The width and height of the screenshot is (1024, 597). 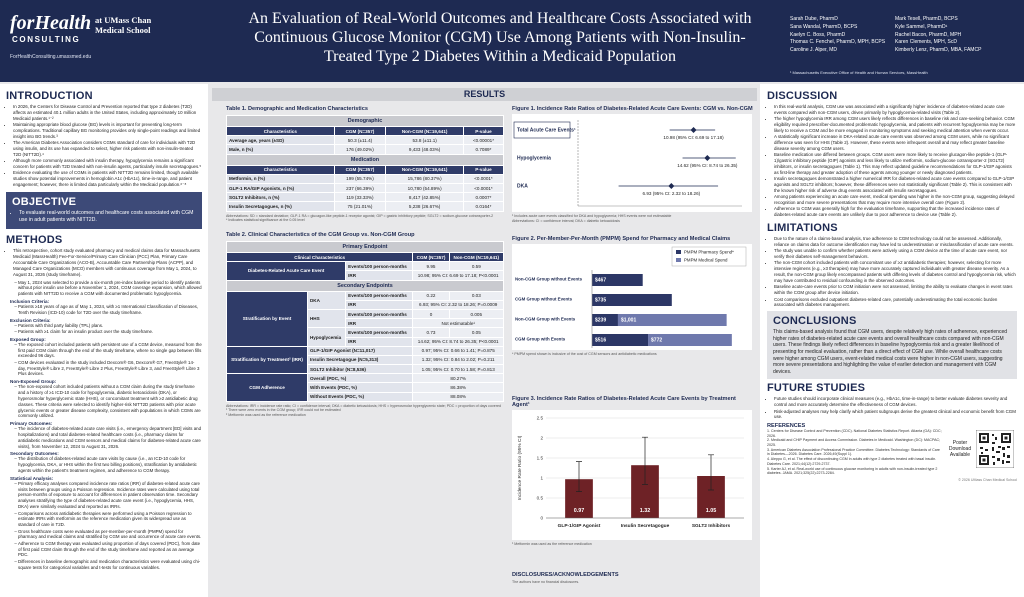 I want to click on cell: 0, so click(x=431, y=314).